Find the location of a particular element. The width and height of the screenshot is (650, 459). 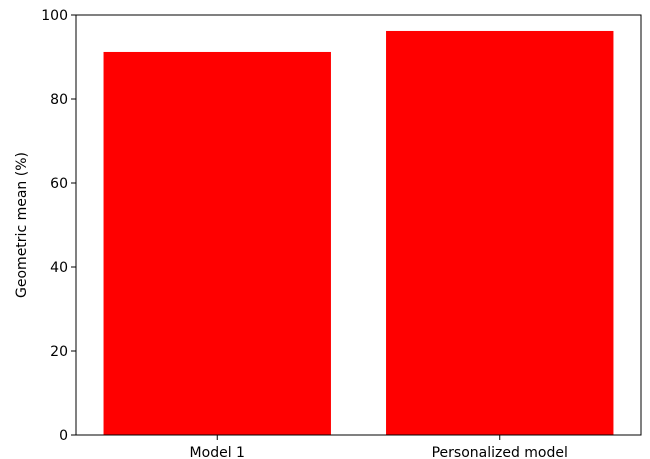

x-tick-label: Model 1 is located at coordinates (217, 452).